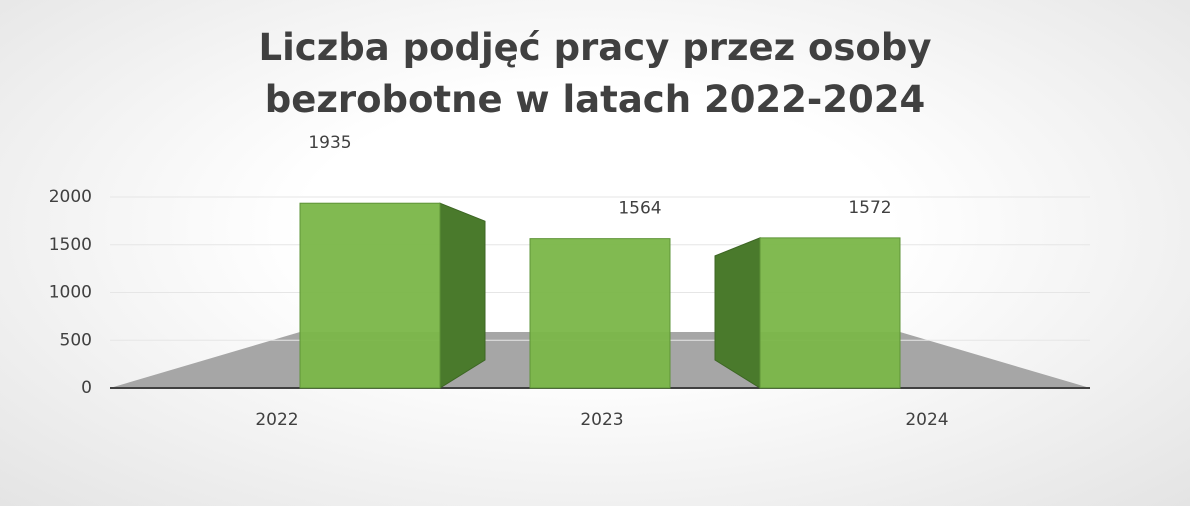 The height and width of the screenshot is (506, 1190). I want to click on y-tick-label: 0, so click(86, 388).